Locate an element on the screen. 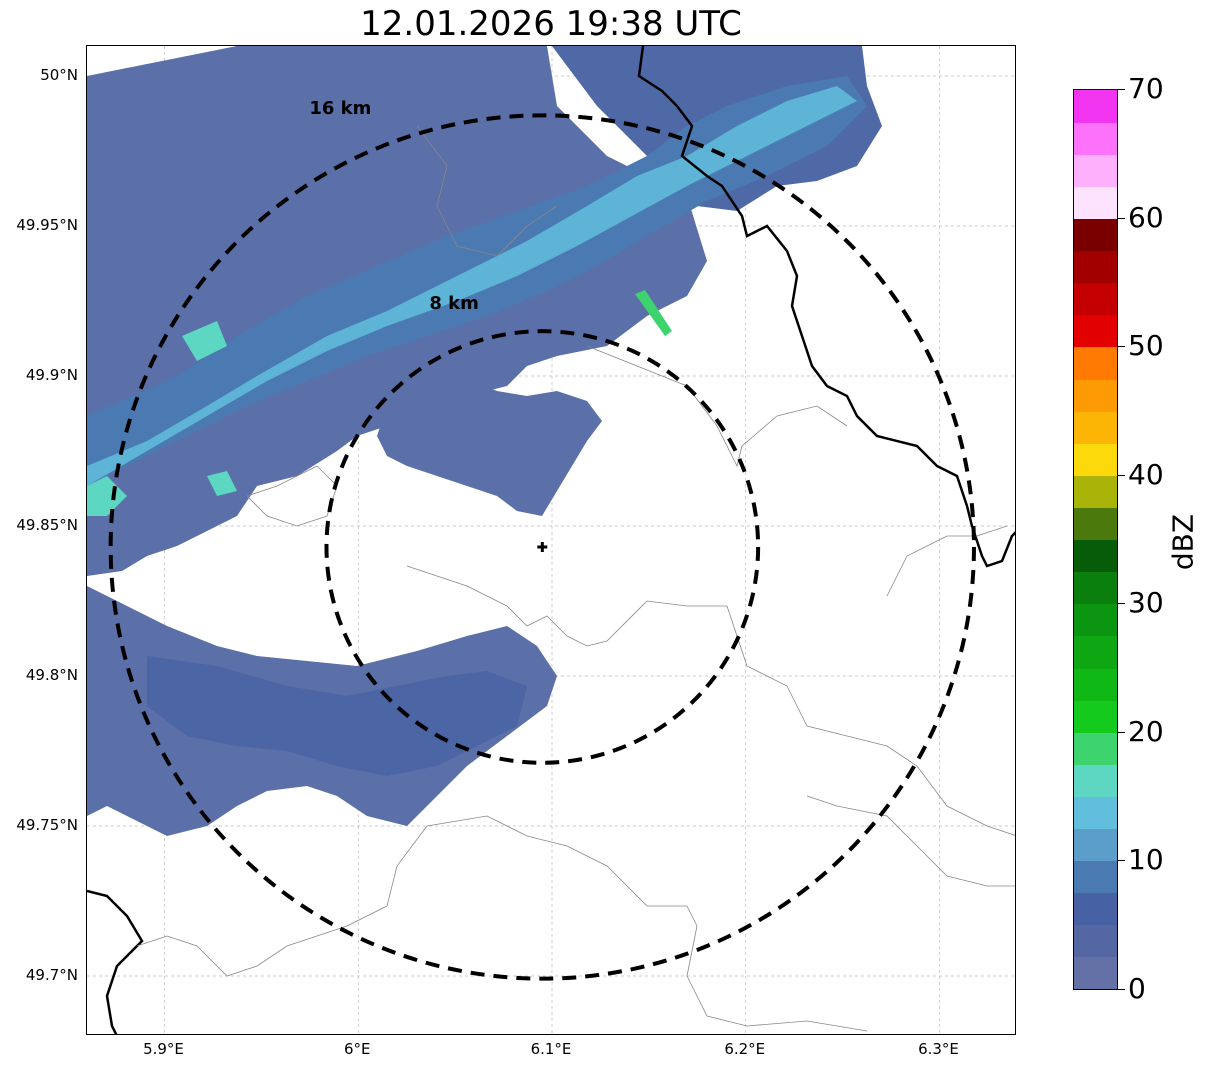 The height and width of the screenshot is (1069, 1207). colorbar is located at coordinates (1095, 539).